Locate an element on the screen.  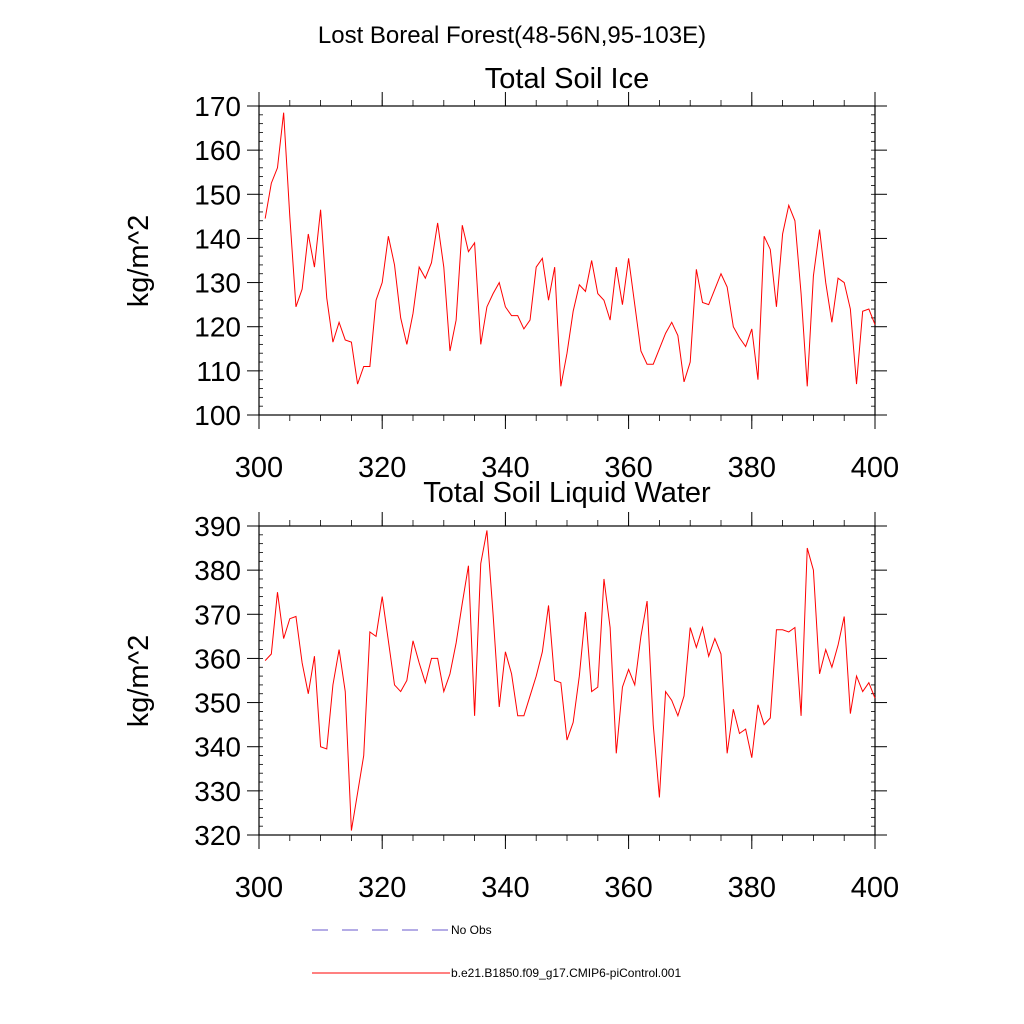
y-tick-label: 120 is located at coordinates (217, 327).